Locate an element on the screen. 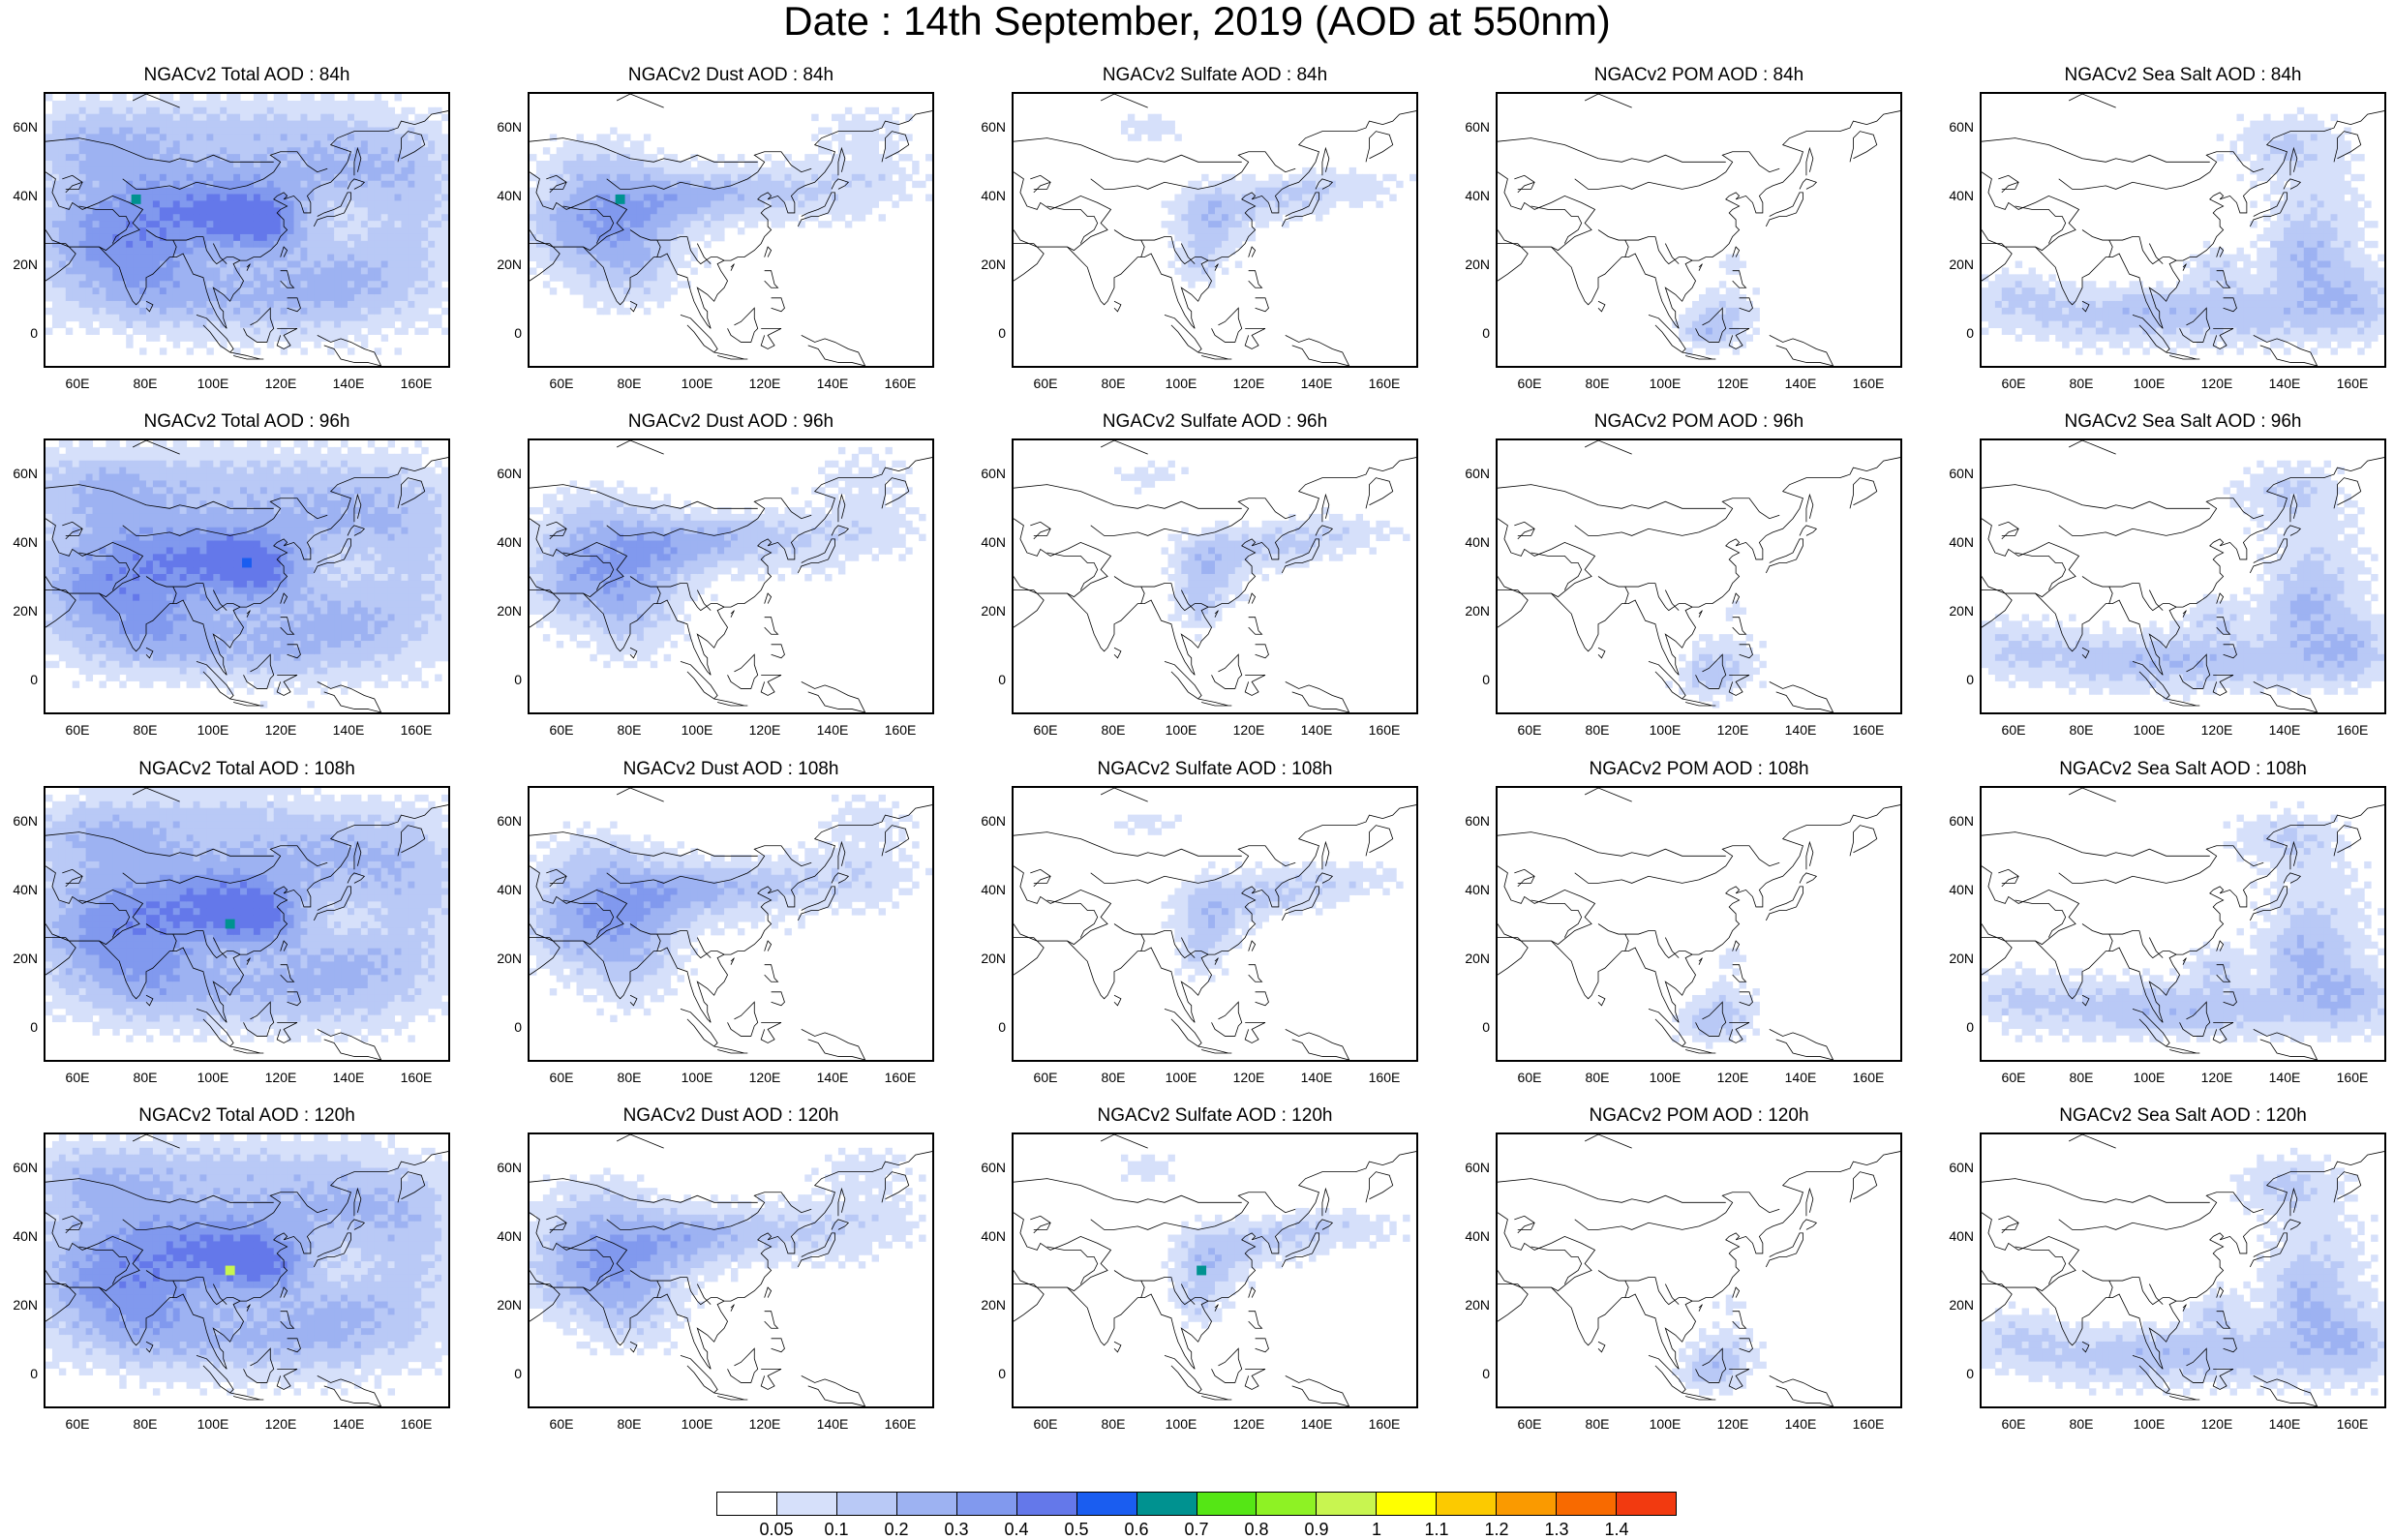 The image size is (2394, 1540). lat-tick-label: 20N is located at coordinates (1955, 958).